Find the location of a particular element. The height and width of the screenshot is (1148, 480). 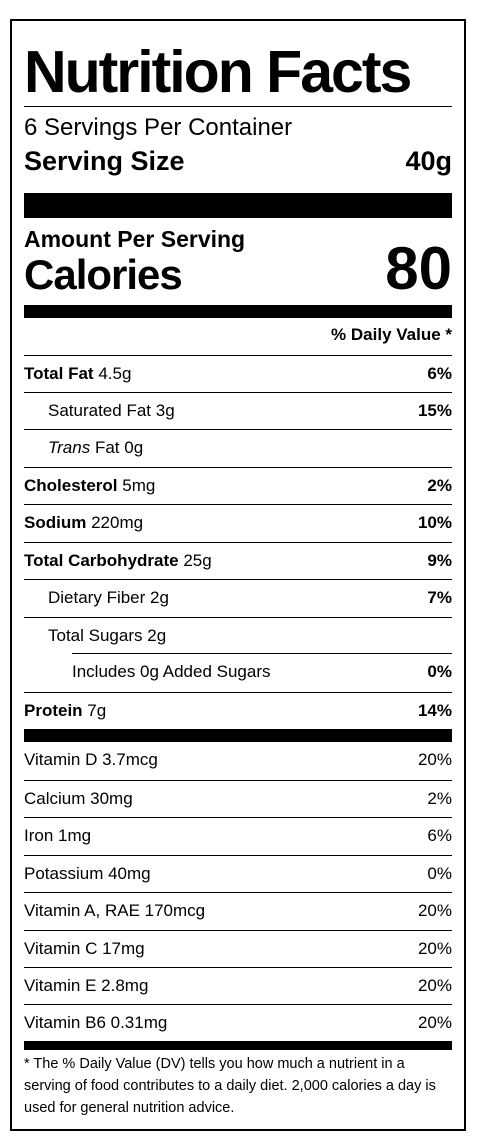

serving-size-value: 40g is located at coordinates (428, 161).